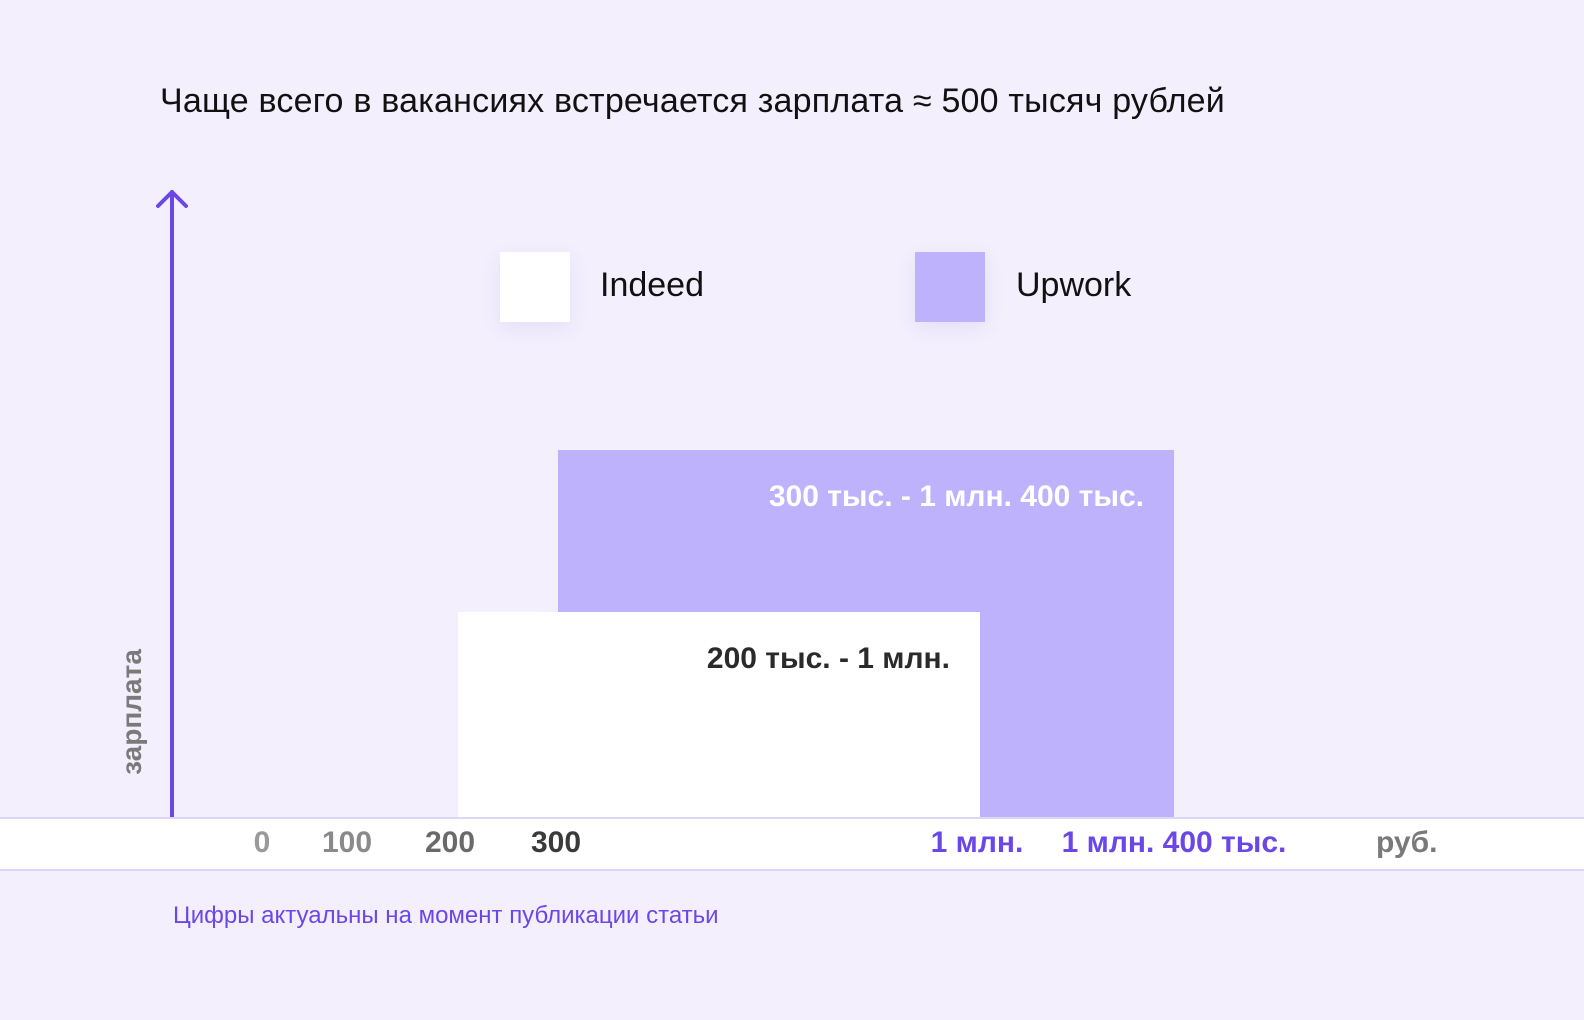 The height and width of the screenshot is (1020, 1584). I want to click on x-tick-200: 200, so click(450, 842).